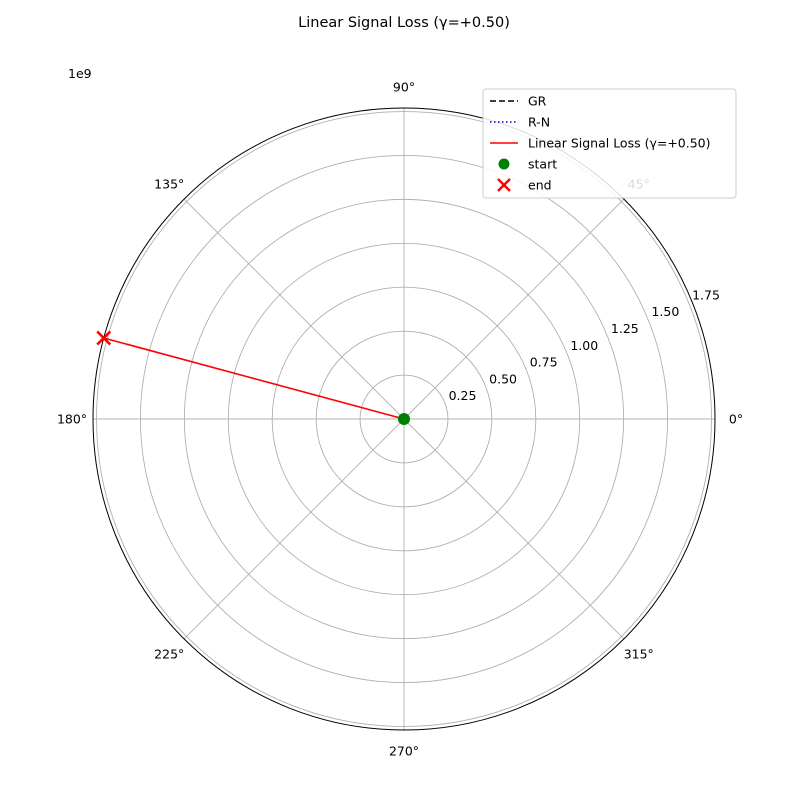 This screenshot has height=800, width=800. Describe the element at coordinates (736, 419) in the screenshot. I see `angle-tick-label: 0°` at that location.